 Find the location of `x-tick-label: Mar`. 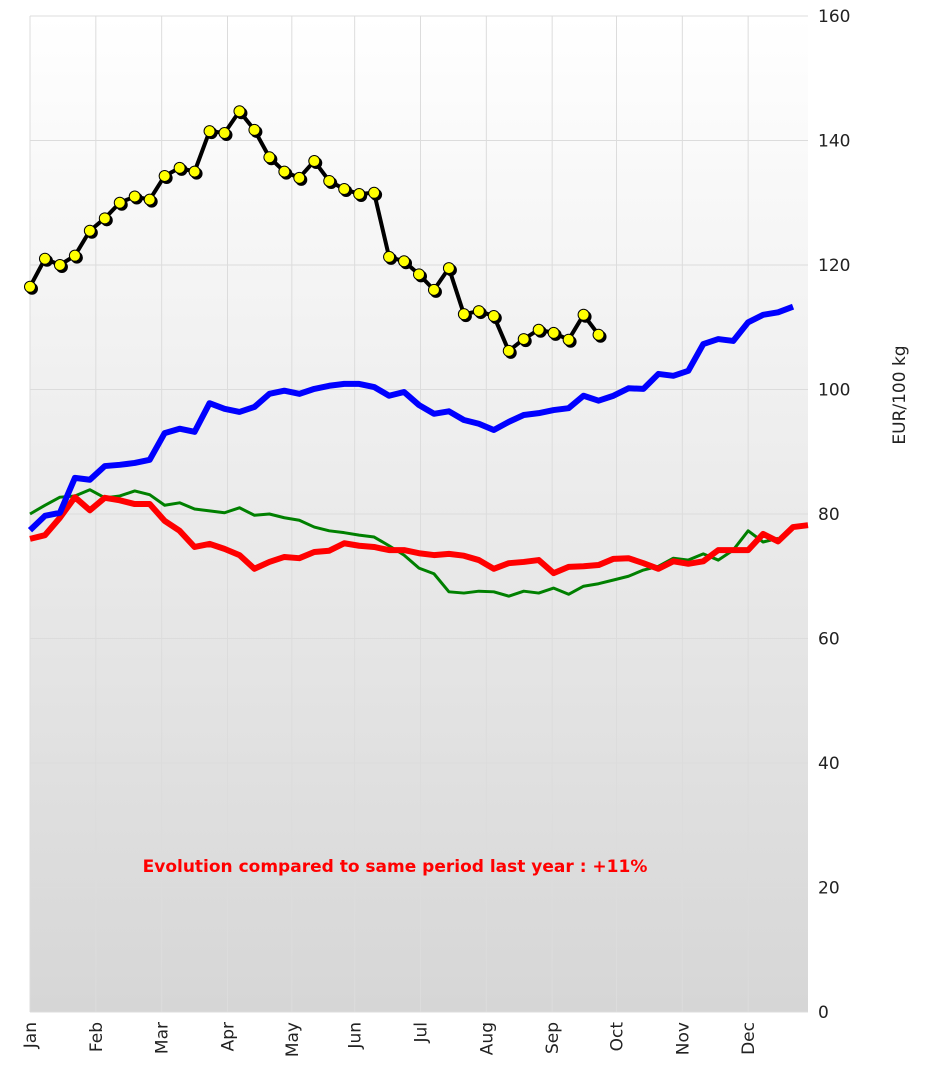

x-tick-label: Mar is located at coordinates (163, 1038).